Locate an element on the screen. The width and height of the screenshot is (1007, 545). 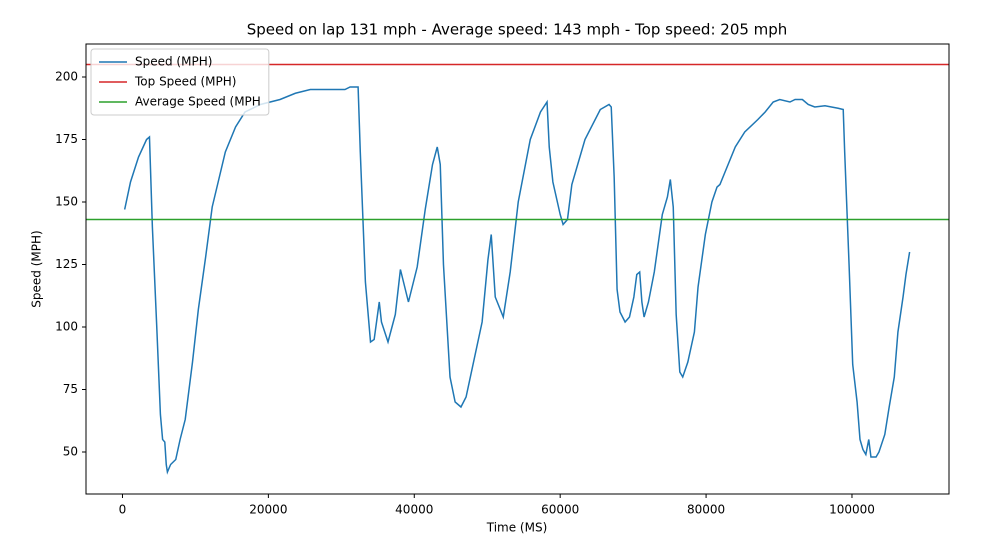
x-tick-label: 20000 is located at coordinates (268, 510).